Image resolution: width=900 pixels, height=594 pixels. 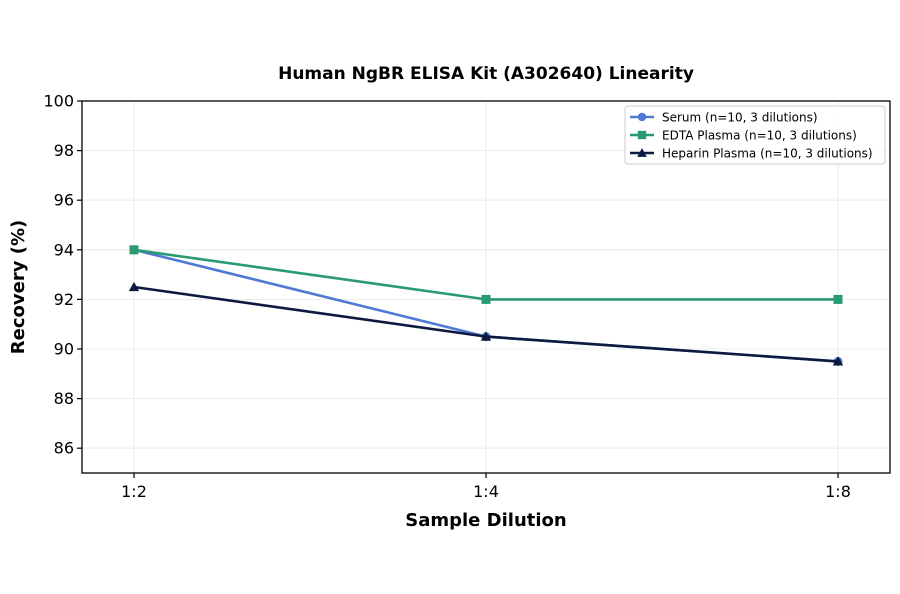 I want to click on x-tick-label: 1:2, so click(x=134, y=491).